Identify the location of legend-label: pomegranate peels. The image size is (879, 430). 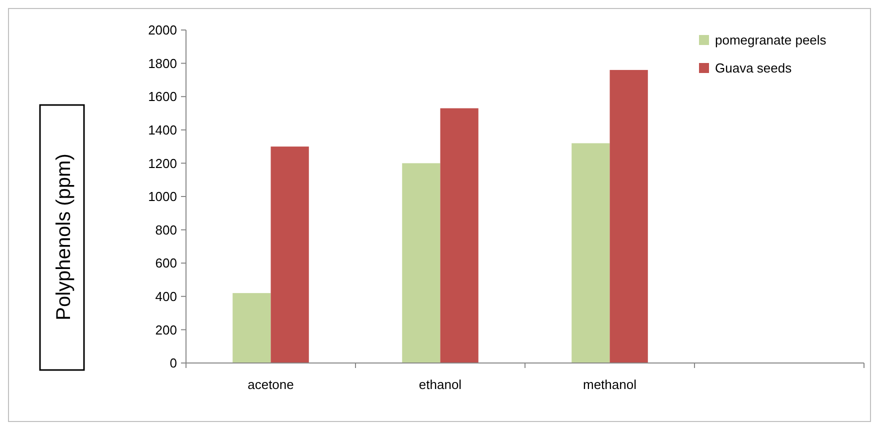
(771, 40).